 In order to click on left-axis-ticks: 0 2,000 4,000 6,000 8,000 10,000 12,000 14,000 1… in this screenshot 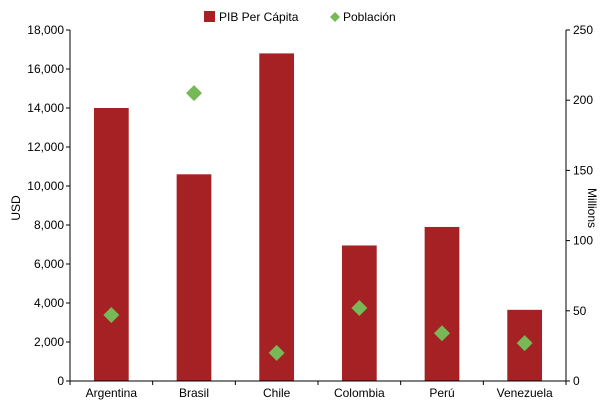, I will do `click(48, 205)`.